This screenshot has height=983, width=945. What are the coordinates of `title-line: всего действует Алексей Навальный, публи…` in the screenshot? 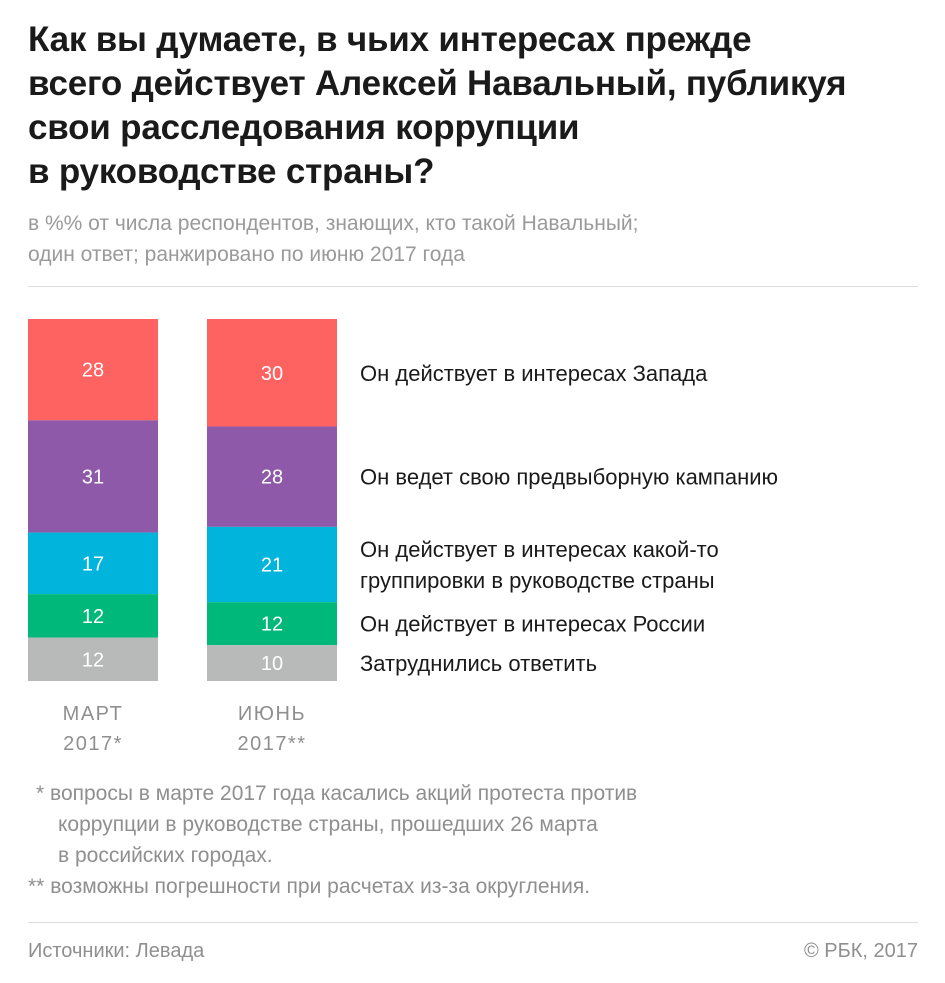 It's located at (437, 83).